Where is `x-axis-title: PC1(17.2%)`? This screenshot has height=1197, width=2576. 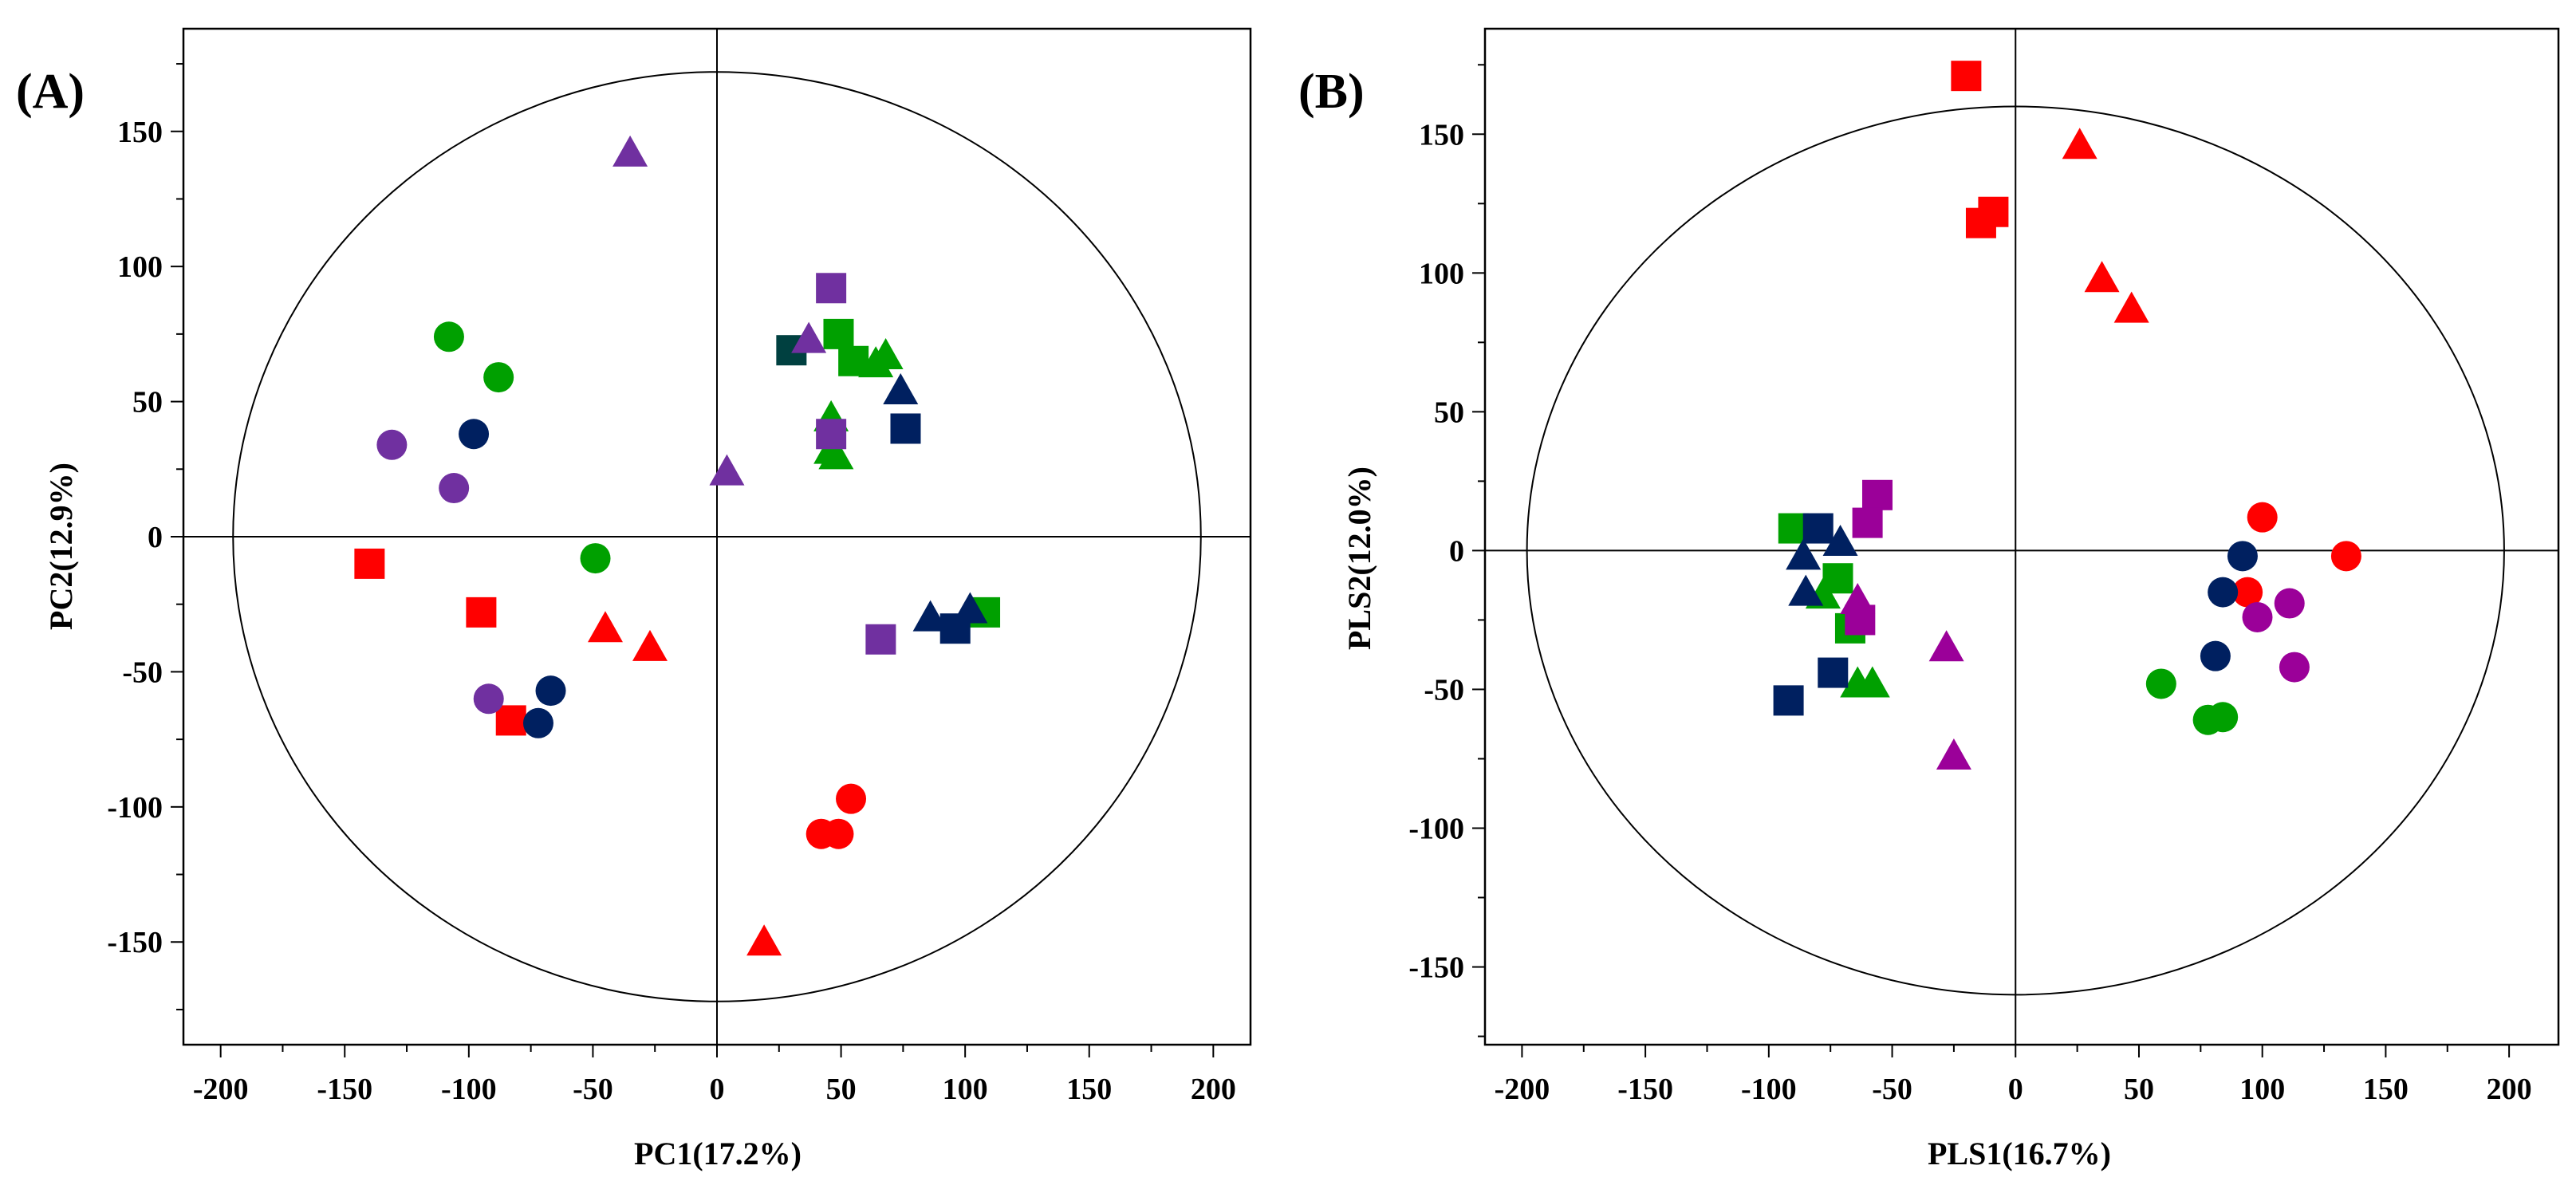
x-axis-title: PC1(17.2%) is located at coordinates (718, 1153).